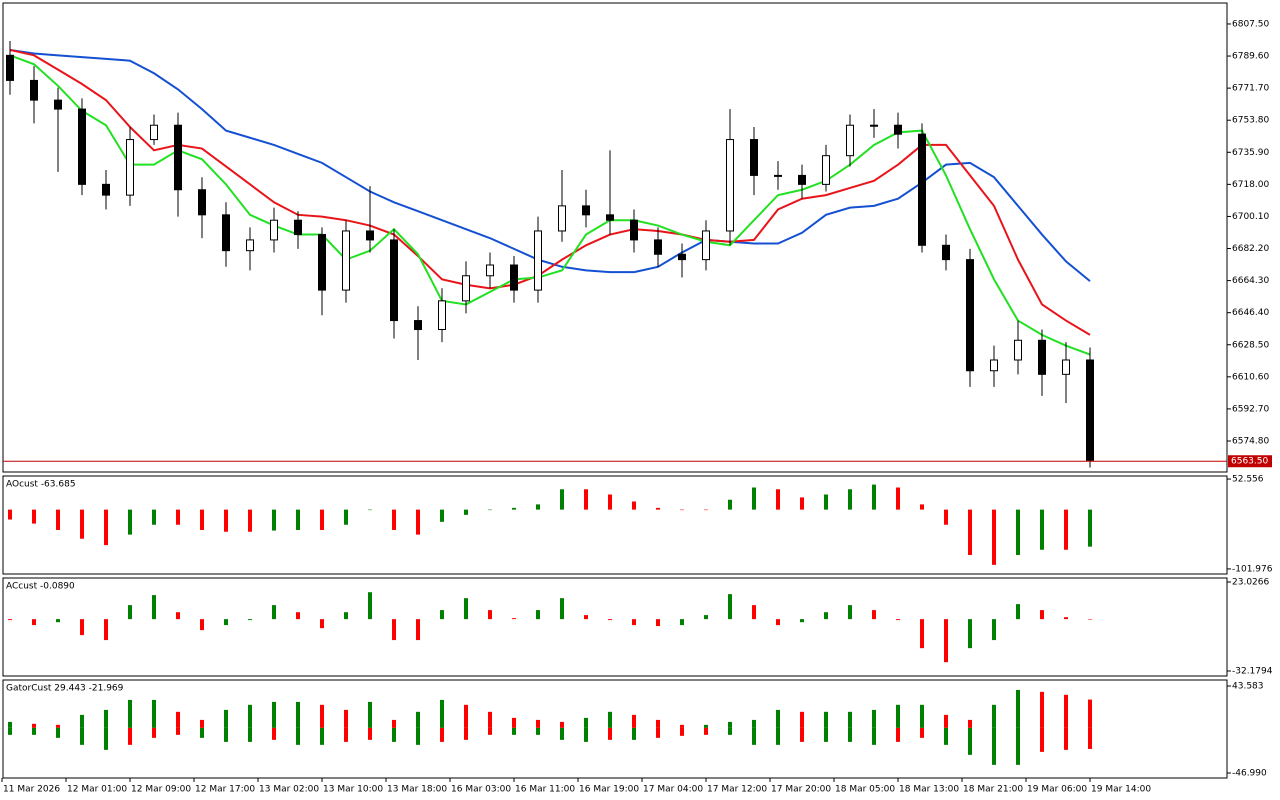  What do you see at coordinates (737, 790) in the screenshot?
I see `x-tick-label: 17 Mar 12:00` at bounding box center [737, 790].